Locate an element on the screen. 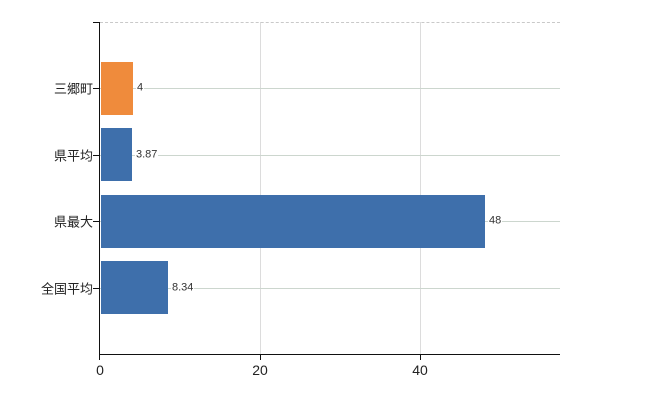 This screenshot has width=650, height=400. x-tick-label-20: 20 is located at coordinates (260, 370).